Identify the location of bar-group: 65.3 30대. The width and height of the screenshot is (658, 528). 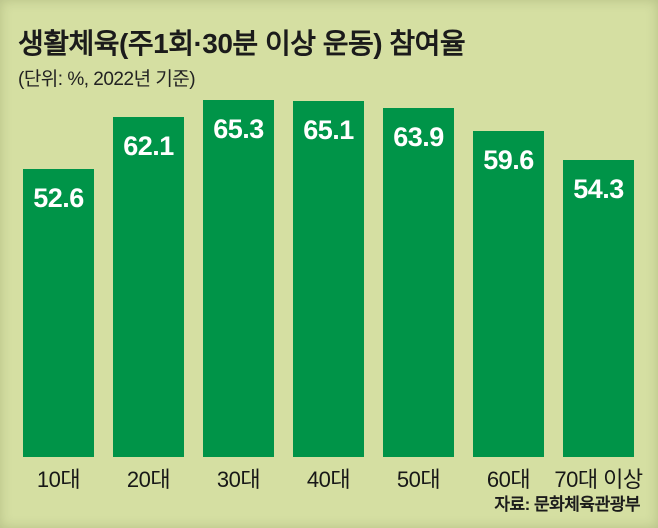
(238, 296).